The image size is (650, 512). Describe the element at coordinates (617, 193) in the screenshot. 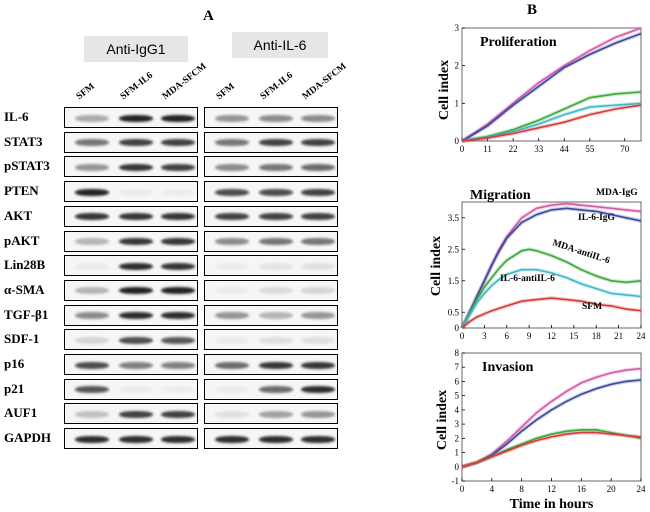

I see `series-annotation: MDA-IgG` at that location.